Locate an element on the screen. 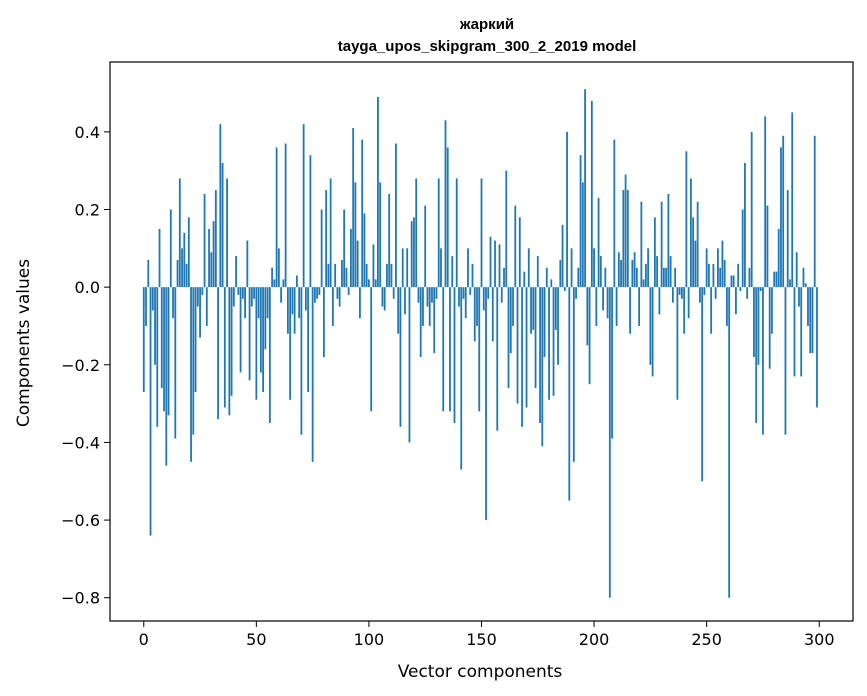  chart-title: жаркий is located at coordinates (486, 24).